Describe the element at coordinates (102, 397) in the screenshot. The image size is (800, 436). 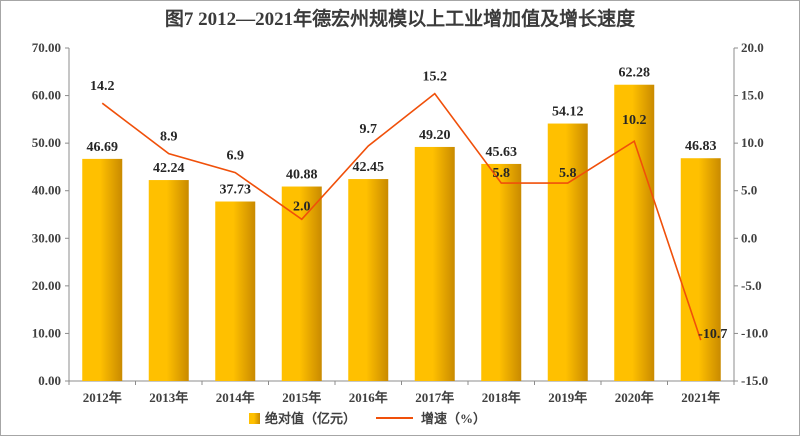
I see `x-tick-label: 2012年` at that location.